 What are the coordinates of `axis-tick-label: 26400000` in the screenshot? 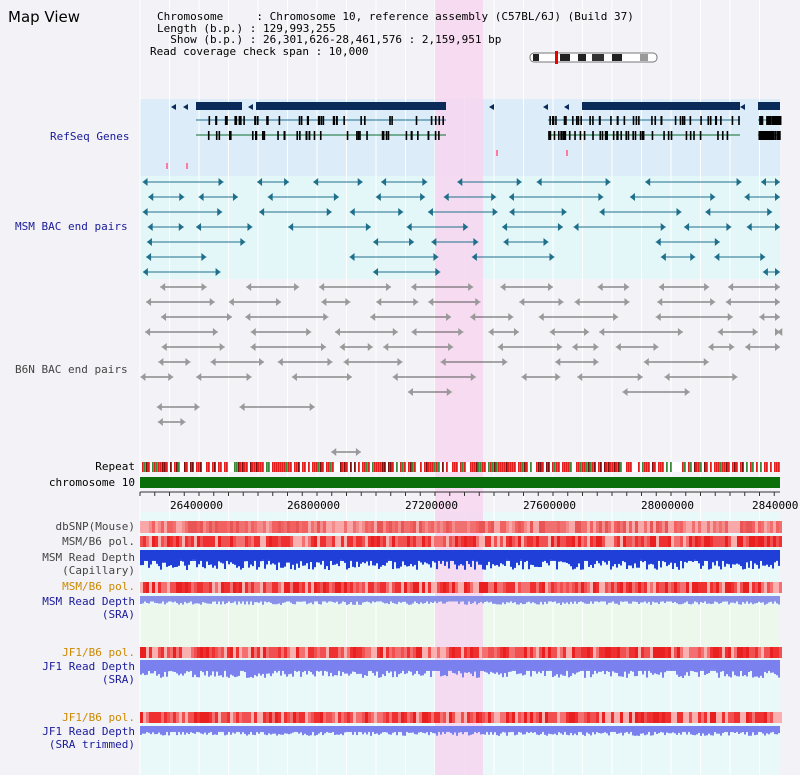 It's located at (196, 505).